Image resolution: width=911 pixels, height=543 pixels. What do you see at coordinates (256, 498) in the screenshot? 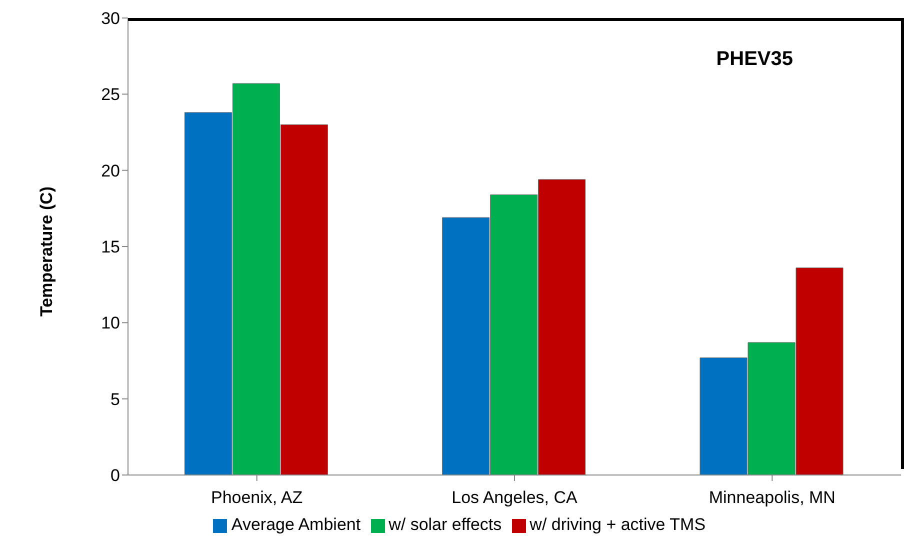
I see `x-tick-label: Phoenix, AZ` at bounding box center [256, 498].